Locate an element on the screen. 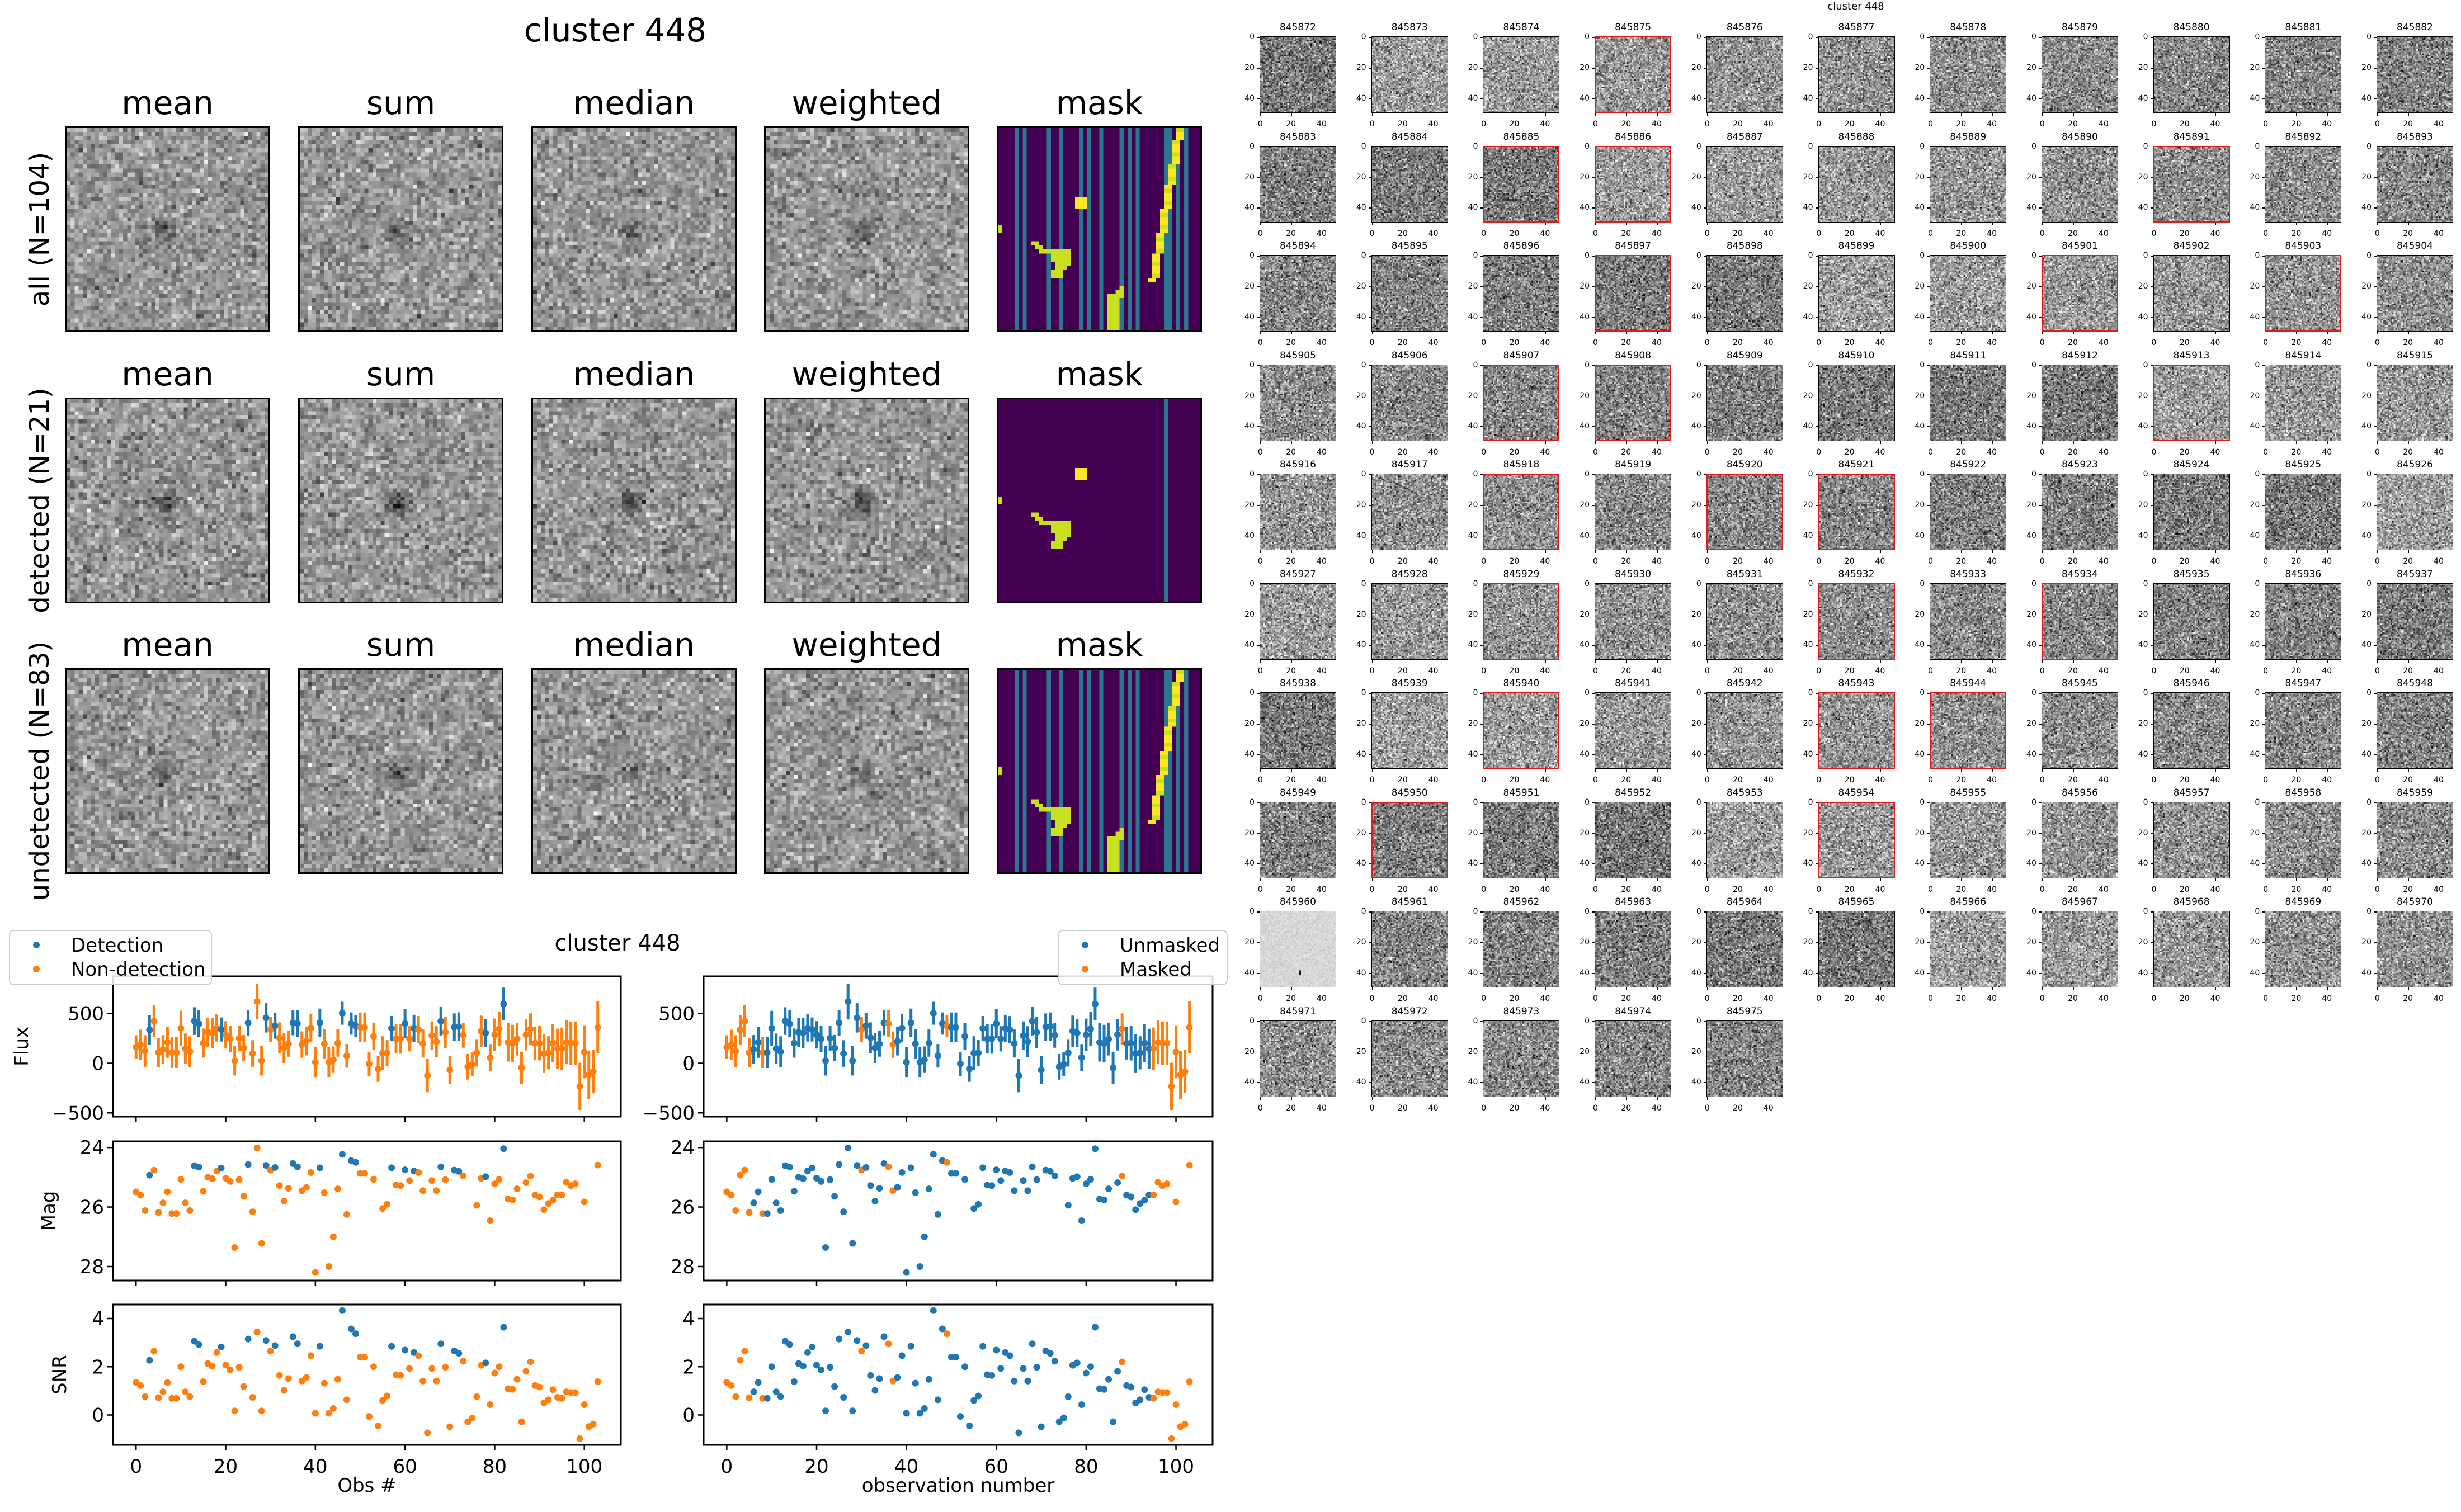 The width and height of the screenshot is (2461, 1512). cutout-thumbnail: 845931 0 0 20 20 40 40 is located at coordinates (1737, 622).